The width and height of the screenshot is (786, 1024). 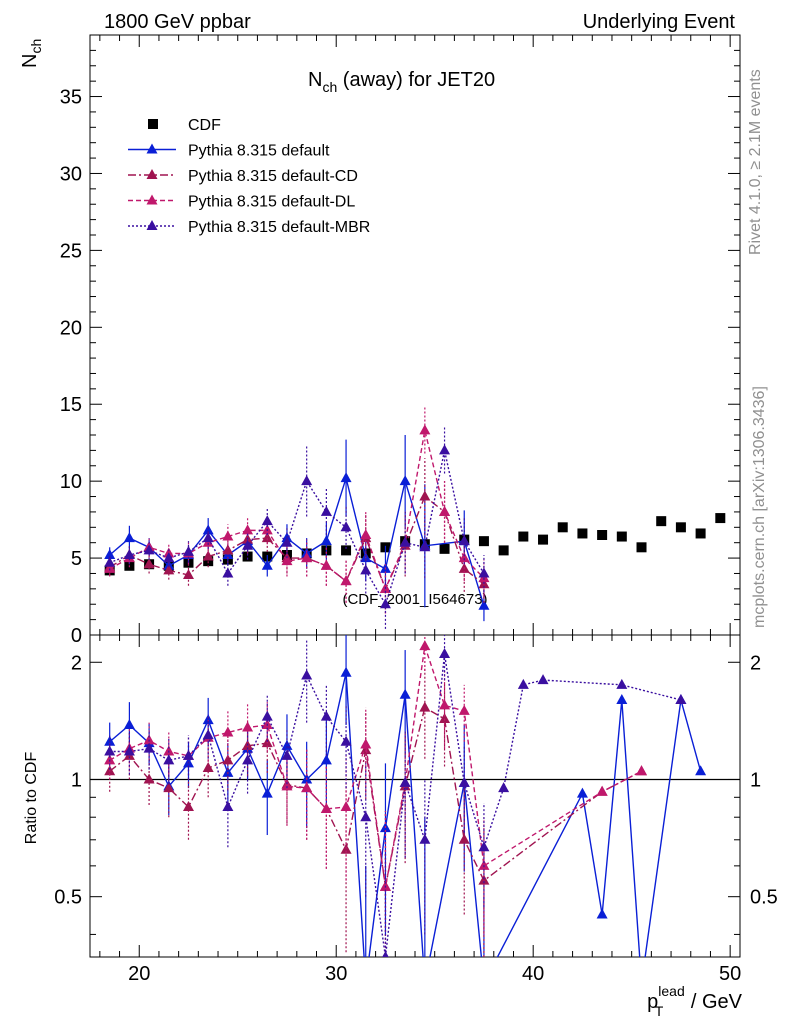 What do you see at coordinates (759, 507) in the screenshot?
I see `side-label-mcplots: mcplots.cern.ch [arXiv:1306.3436]` at bounding box center [759, 507].